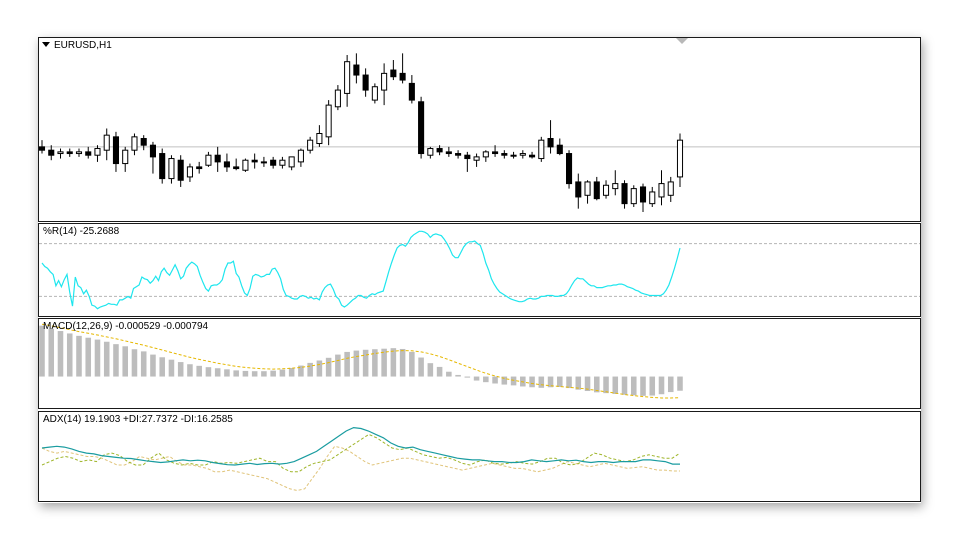  I want to click on minus-di-line, so click(360, 468).